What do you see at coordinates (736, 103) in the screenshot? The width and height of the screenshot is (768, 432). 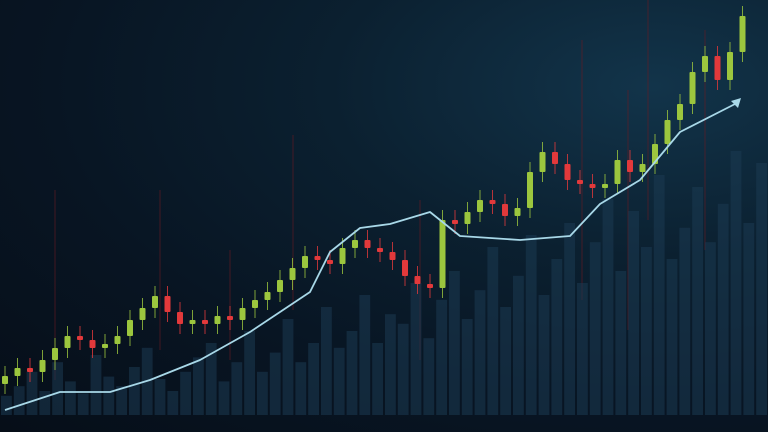 I see `arrow-up-right-icon` at bounding box center [736, 103].